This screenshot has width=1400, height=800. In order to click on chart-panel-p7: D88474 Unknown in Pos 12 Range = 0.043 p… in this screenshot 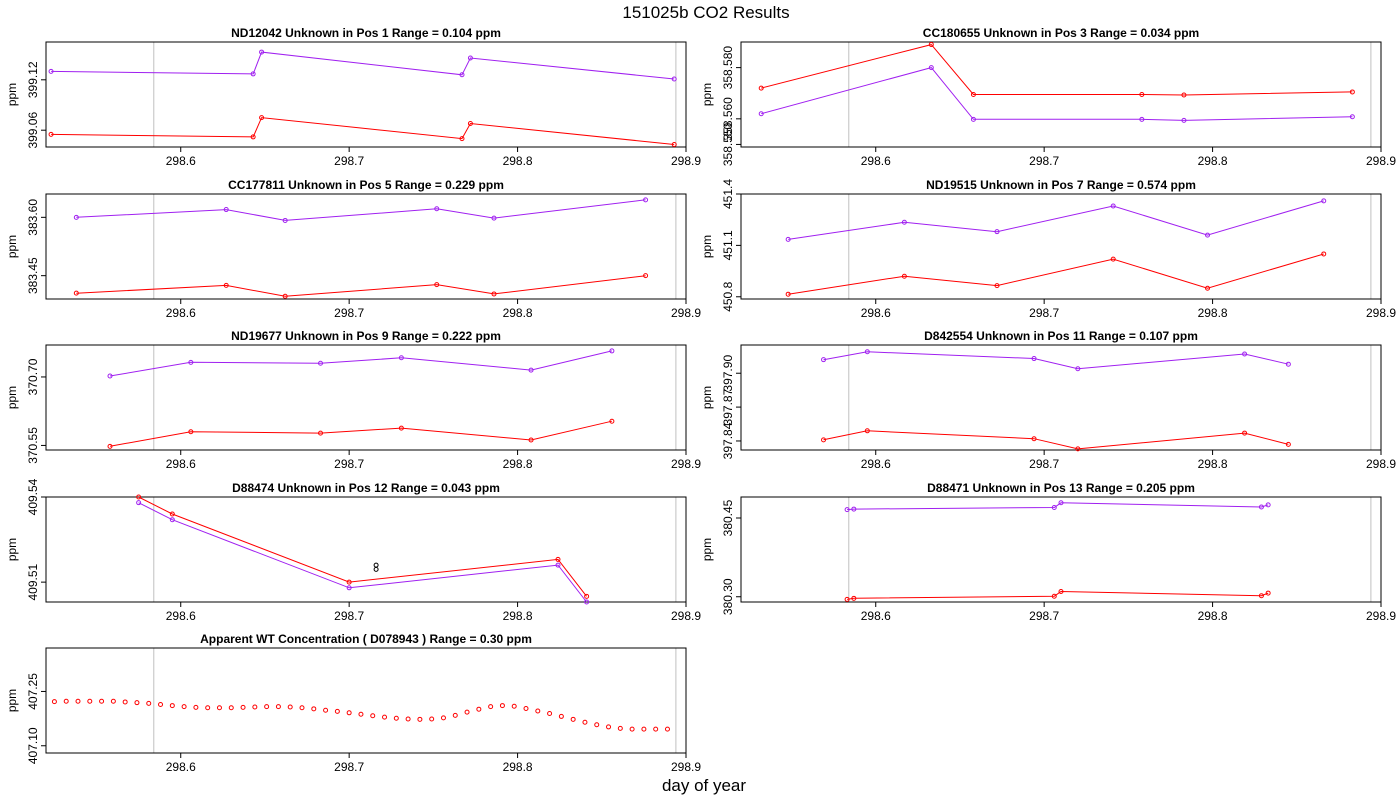, I will do `click(353, 550)`.